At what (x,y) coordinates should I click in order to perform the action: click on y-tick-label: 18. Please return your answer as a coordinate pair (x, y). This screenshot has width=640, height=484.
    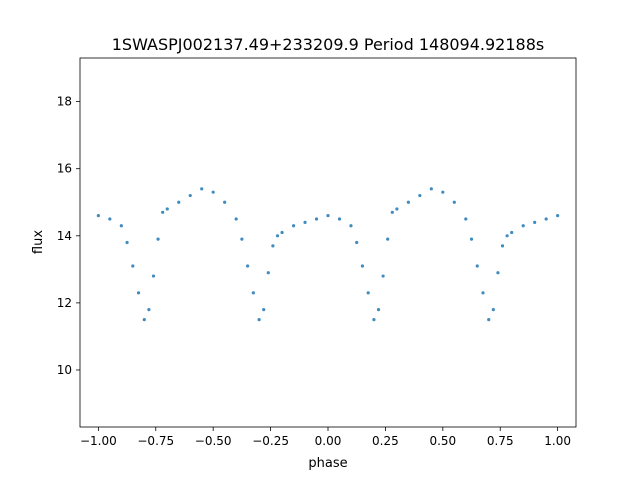
    Looking at the image, I should click on (64, 102).